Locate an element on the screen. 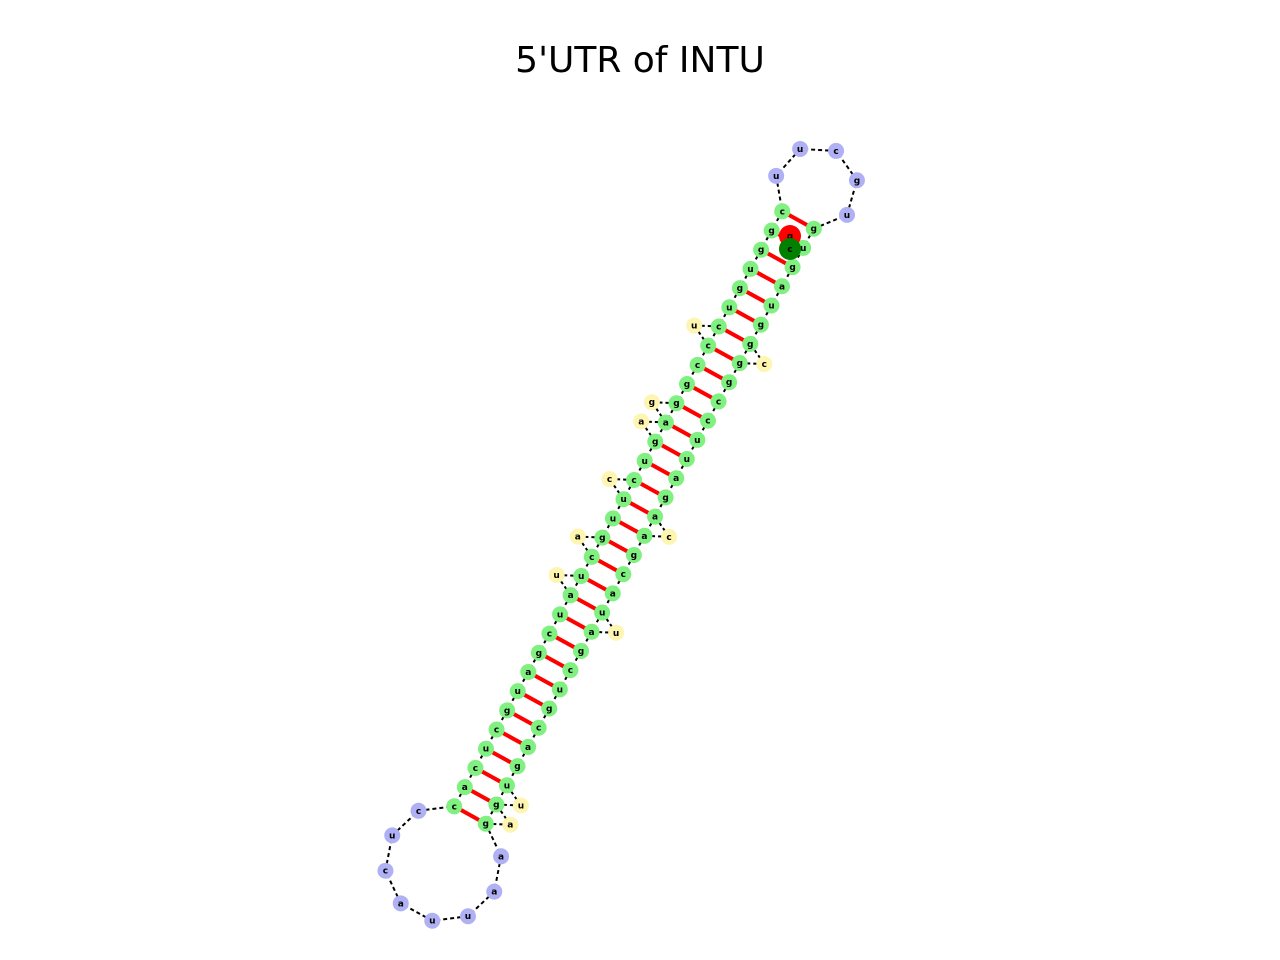  hairpin-loop-nucleotide-label: c is located at coordinates (835, 152).